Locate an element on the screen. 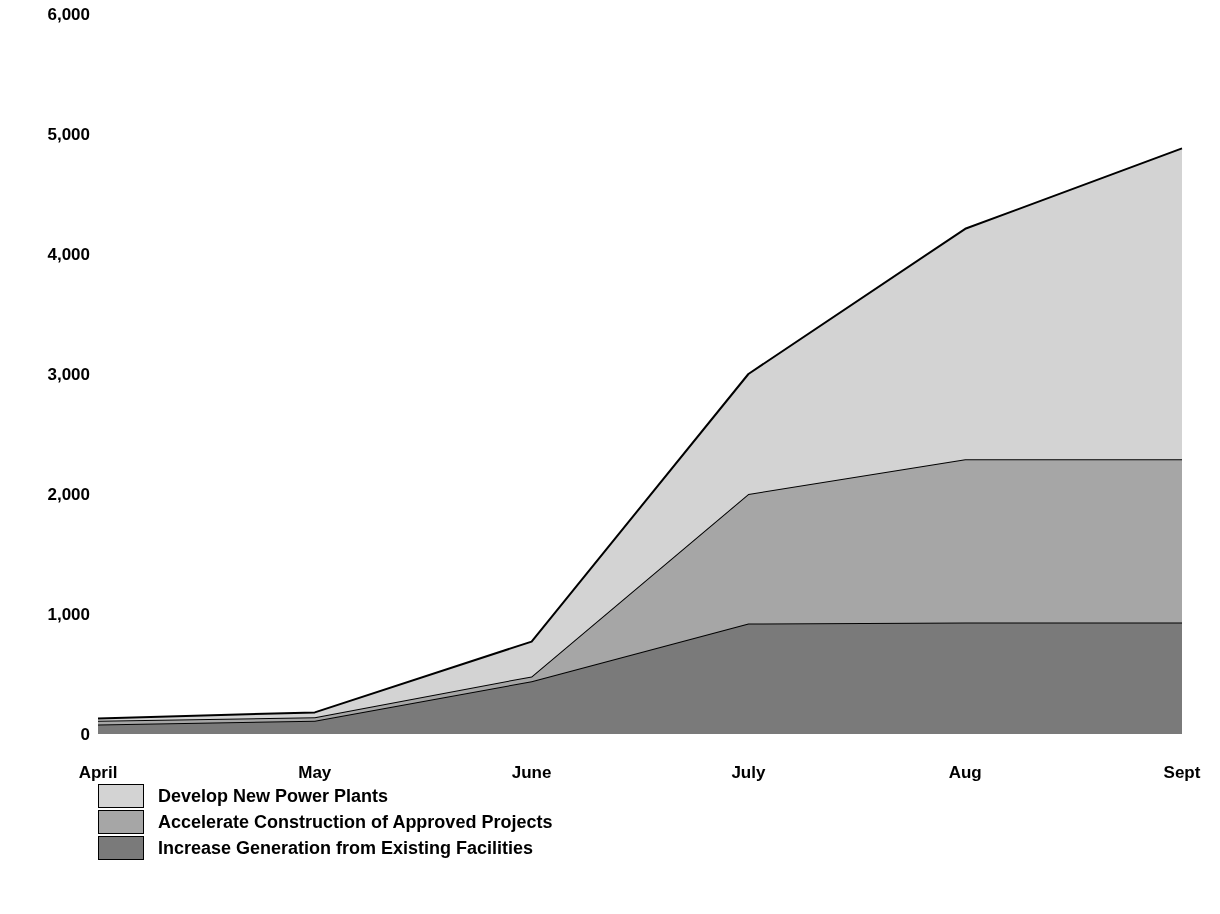 The height and width of the screenshot is (914, 1220). y-tick-label: 4,000 is located at coordinates (68, 255).